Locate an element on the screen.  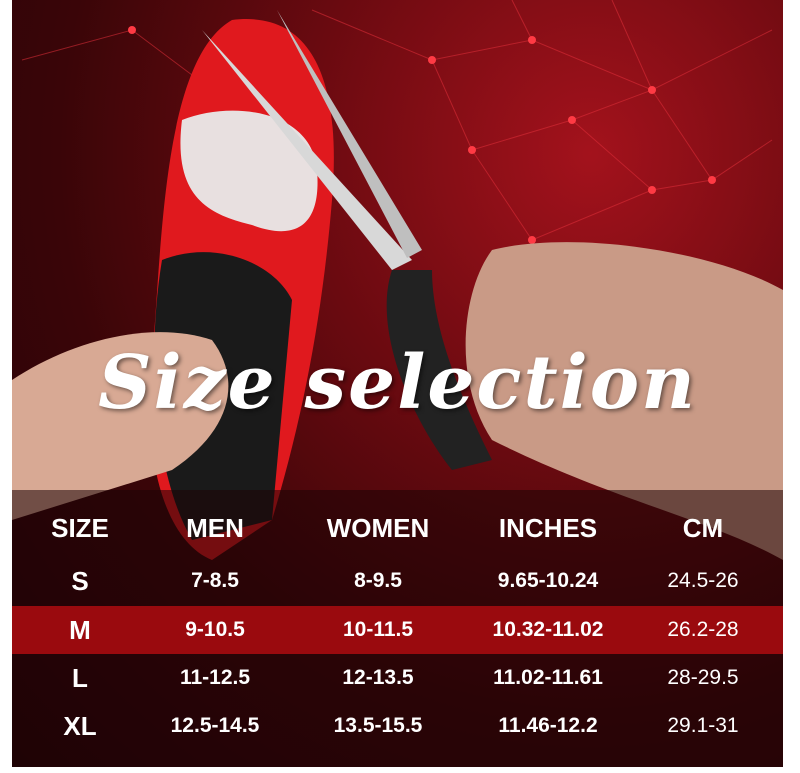
header-men: MEN is located at coordinates (215, 527).